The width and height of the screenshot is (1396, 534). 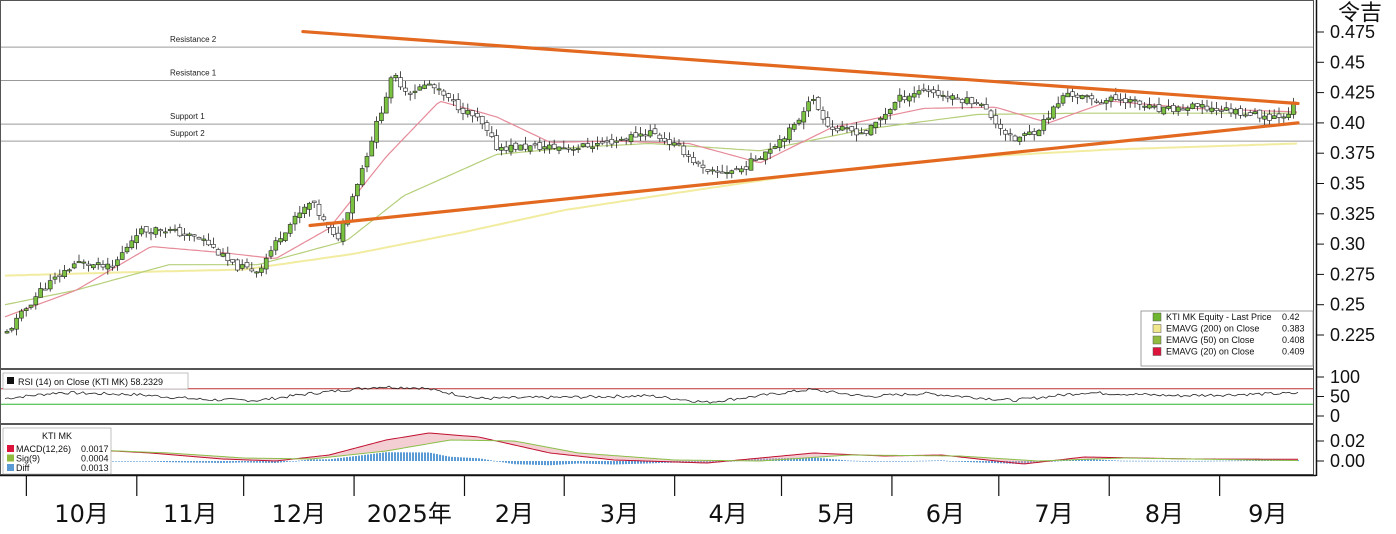 I want to click on price-tick-label: 0.25, so click(x=1347, y=305).